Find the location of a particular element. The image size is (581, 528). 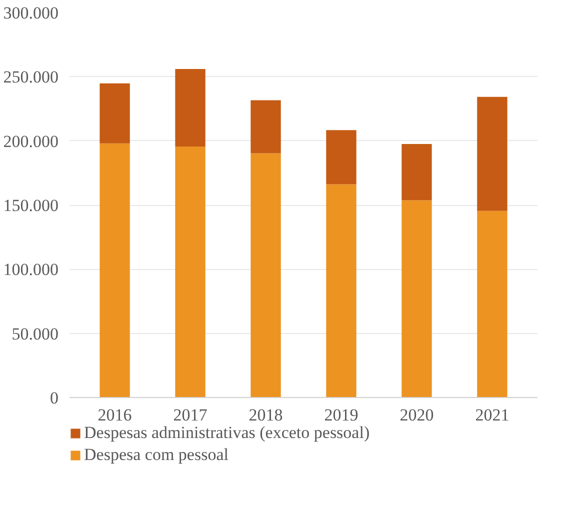

x-tick-label: 2016 is located at coordinates (115, 415).